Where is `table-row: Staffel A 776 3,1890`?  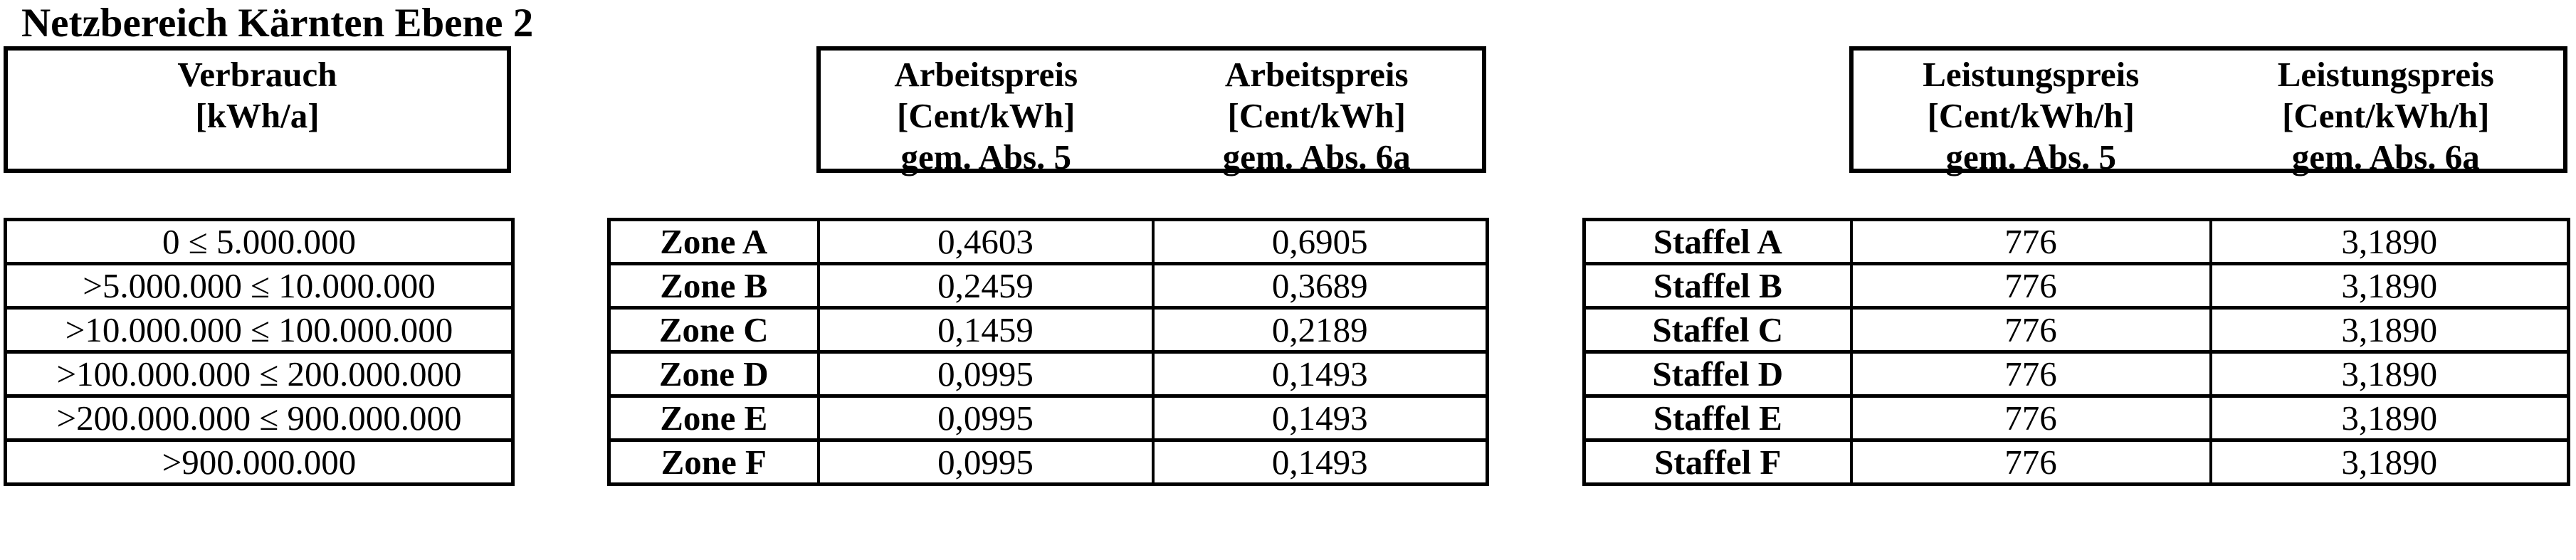 table-row: Staffel A 776 3,1890 is located at coordinates (2076, 241).